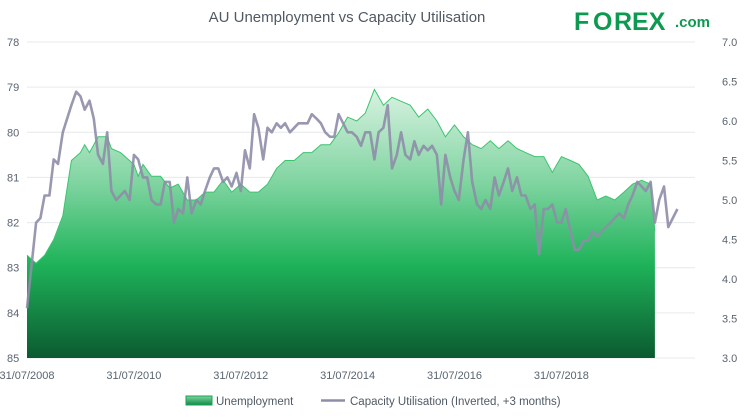  What do you see at coordinates (729, 162) in the screenshot?
I see `right-tick-label: 5.5` at bounding box center [729, 162].